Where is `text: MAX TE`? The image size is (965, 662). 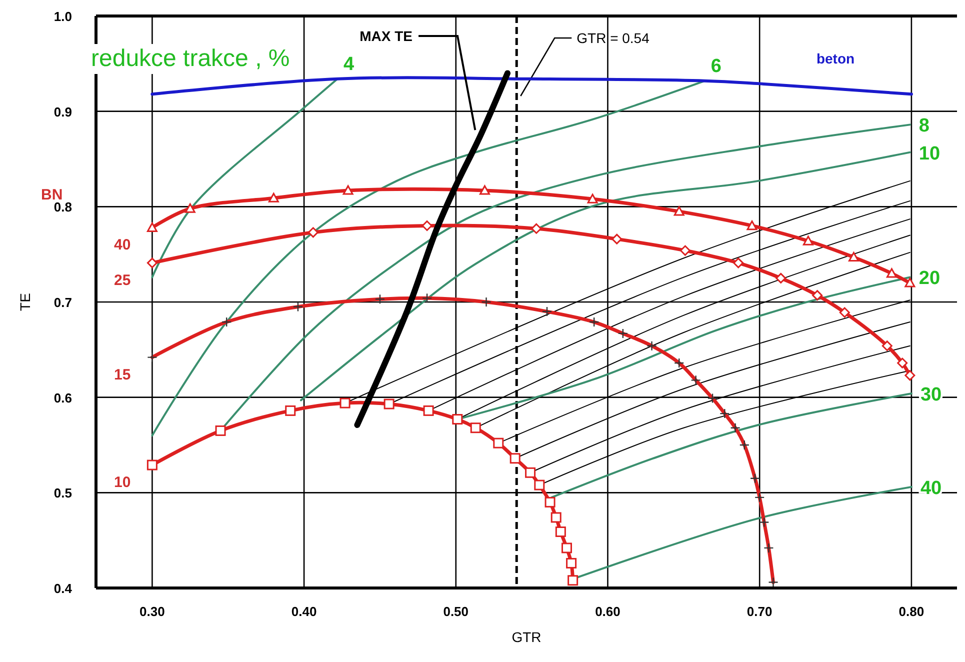 text: MAX TE is located at coordinates (386, 36).